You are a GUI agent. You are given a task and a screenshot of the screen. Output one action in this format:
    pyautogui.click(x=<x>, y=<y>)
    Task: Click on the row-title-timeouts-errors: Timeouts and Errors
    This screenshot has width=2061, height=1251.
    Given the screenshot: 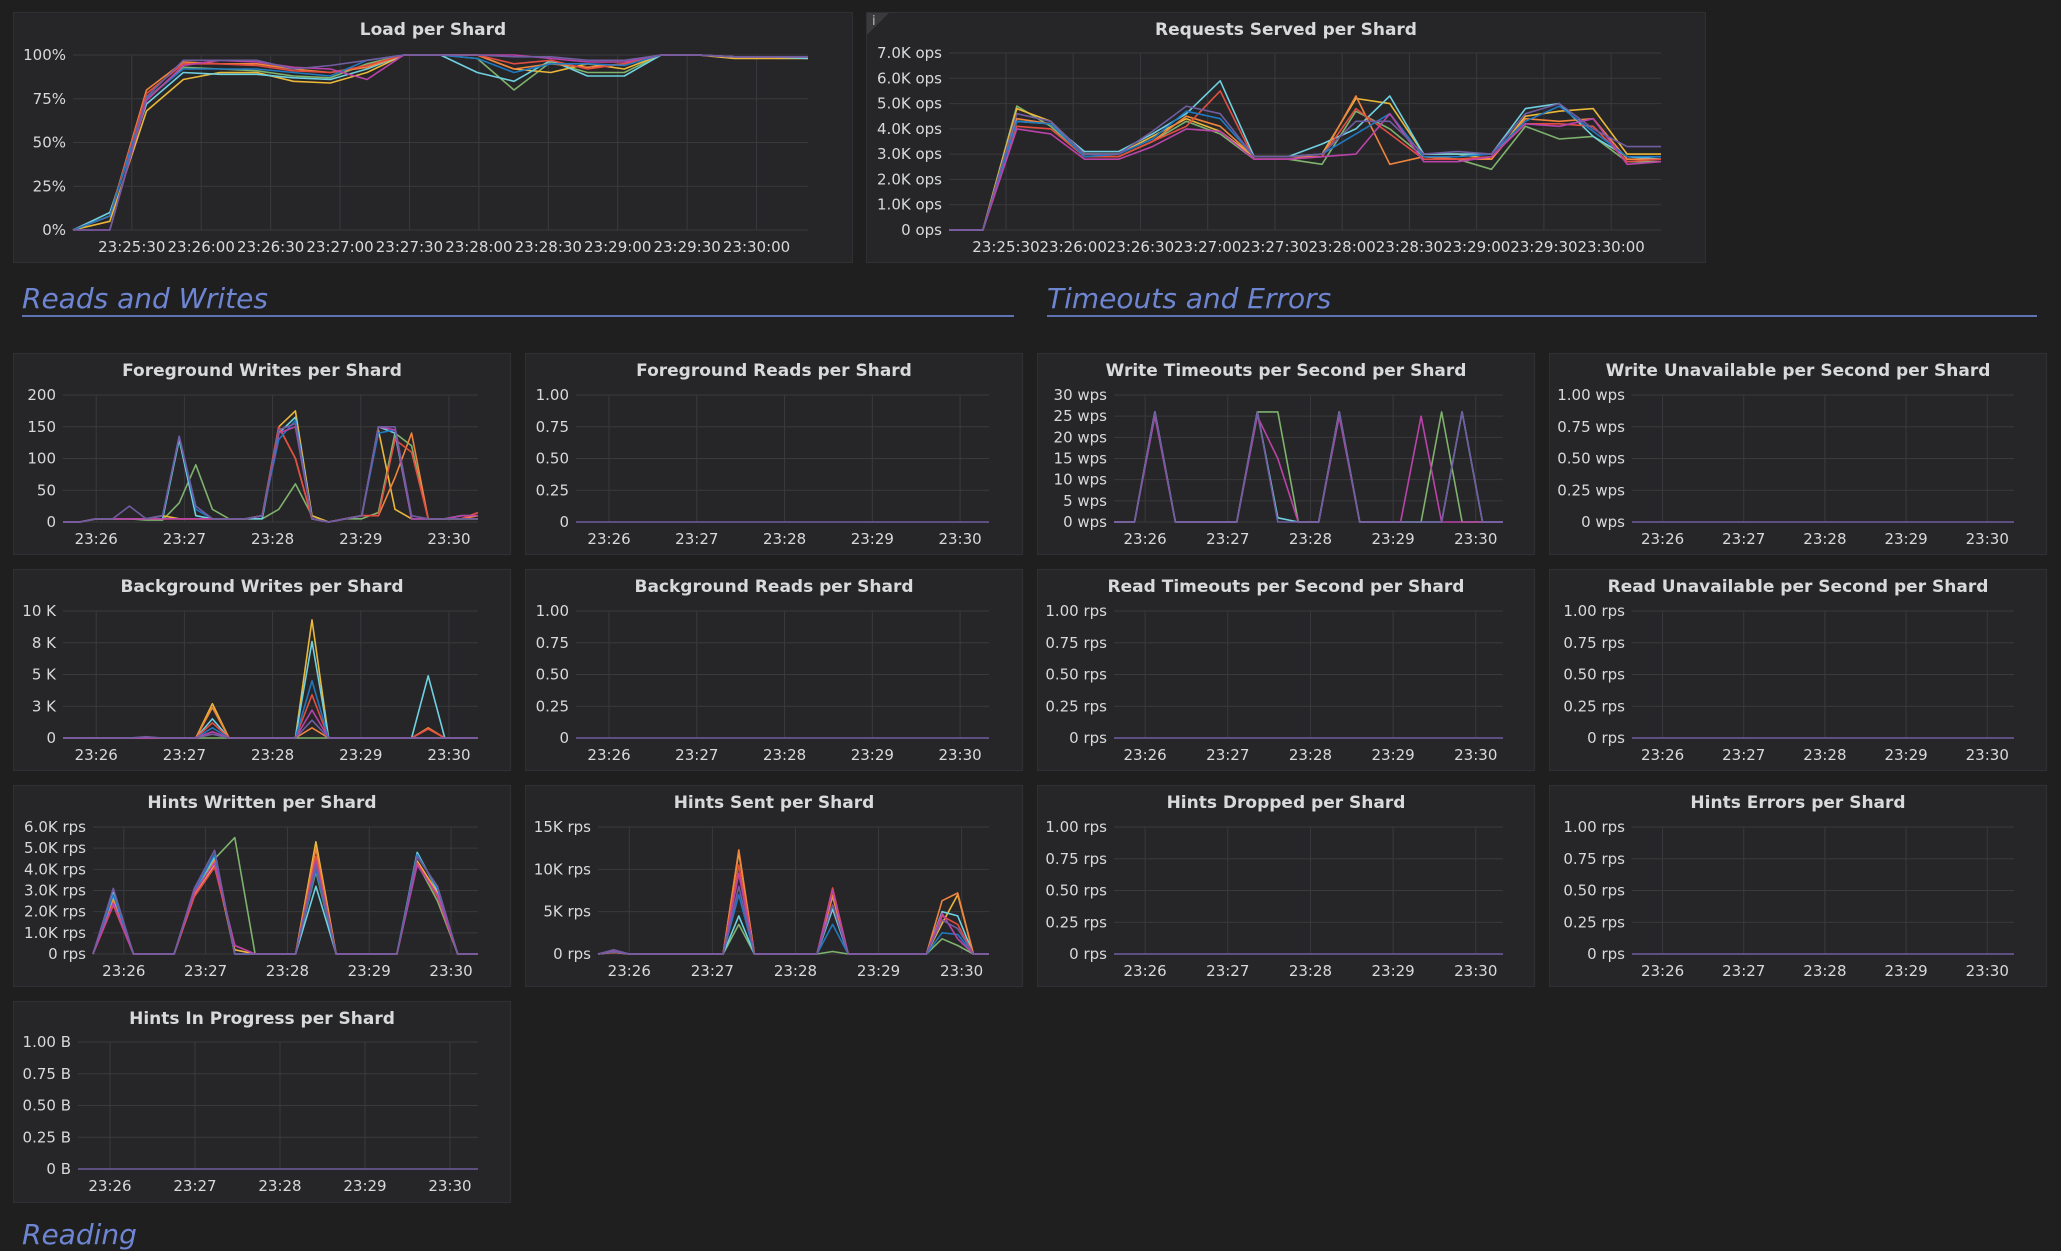 What is the action you would take?
    pyautogui.click(x=1189, y=298)
    